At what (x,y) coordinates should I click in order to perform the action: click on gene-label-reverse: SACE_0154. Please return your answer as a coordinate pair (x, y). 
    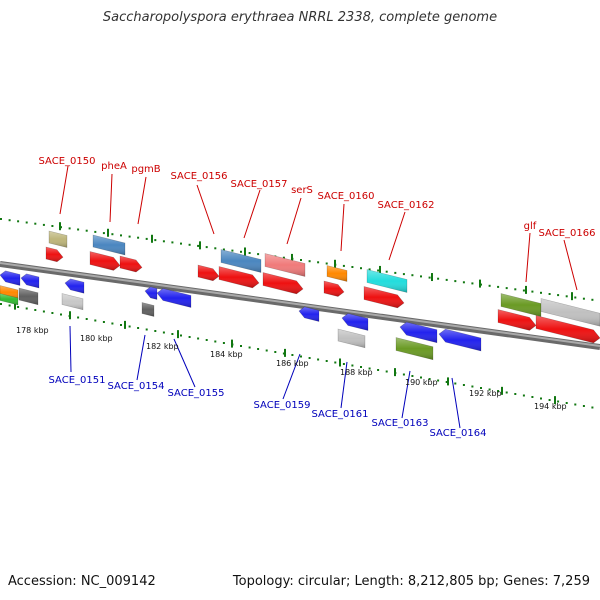
    Looking at the image, I should click on (136, 386).